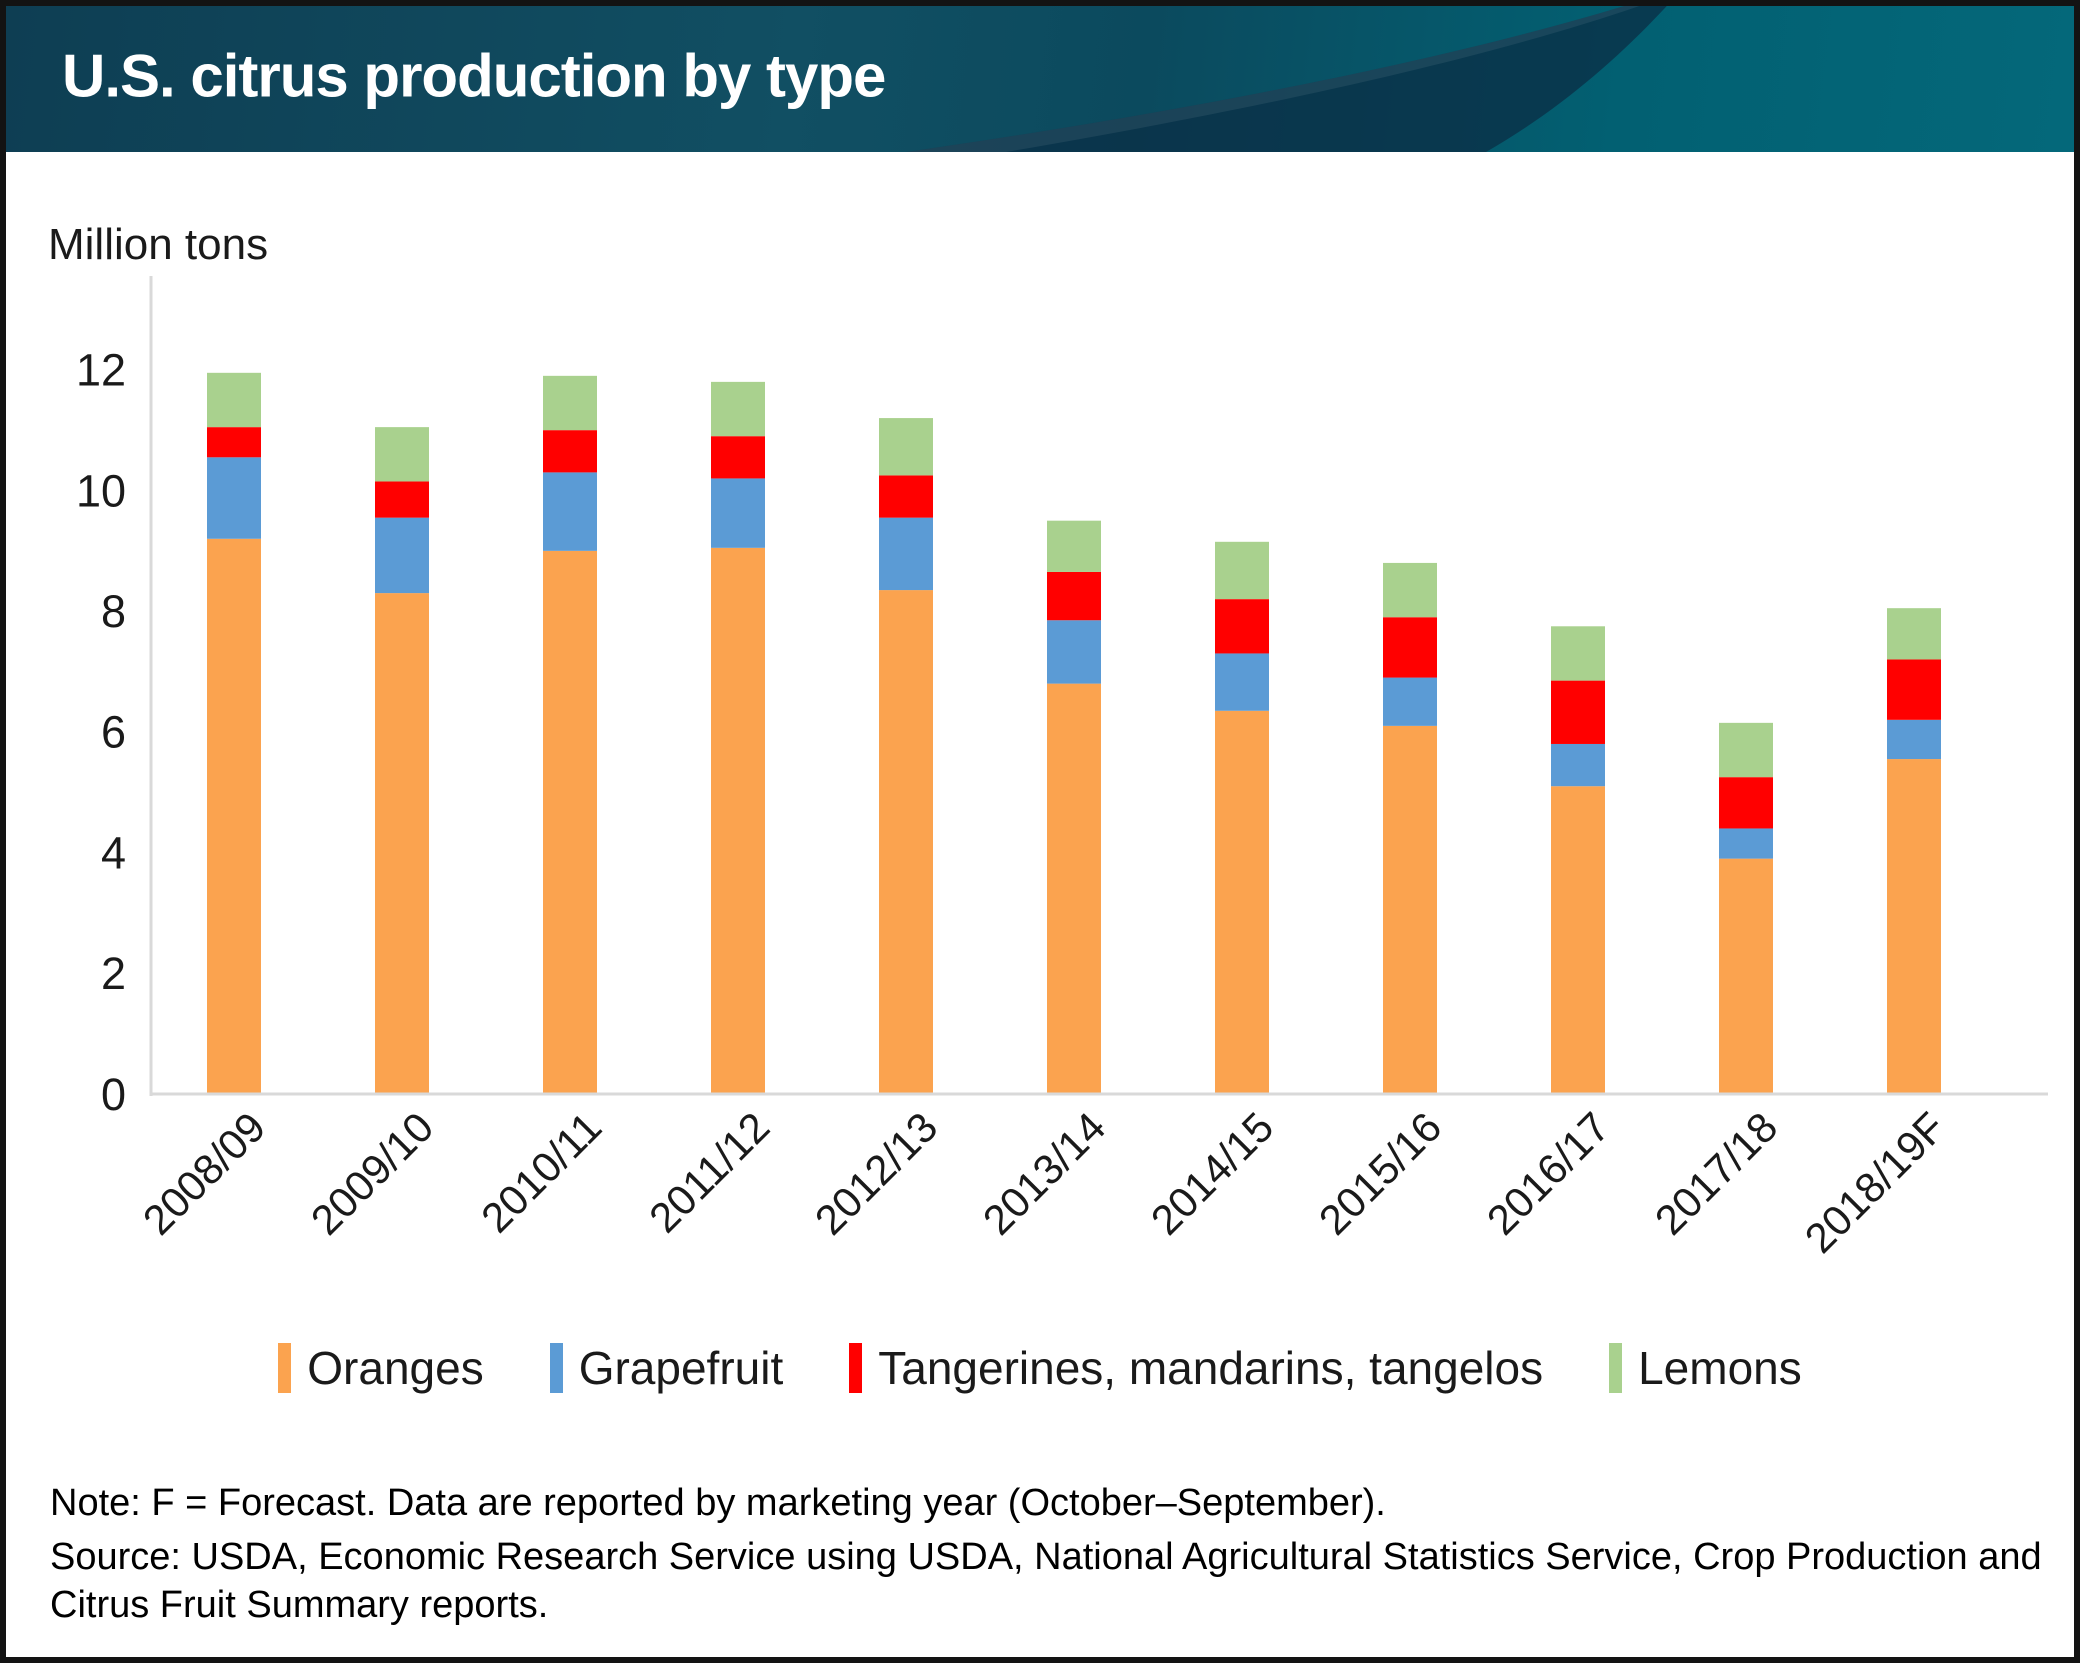  I want to click on legend-label: Oranges, so click(395, 1368).